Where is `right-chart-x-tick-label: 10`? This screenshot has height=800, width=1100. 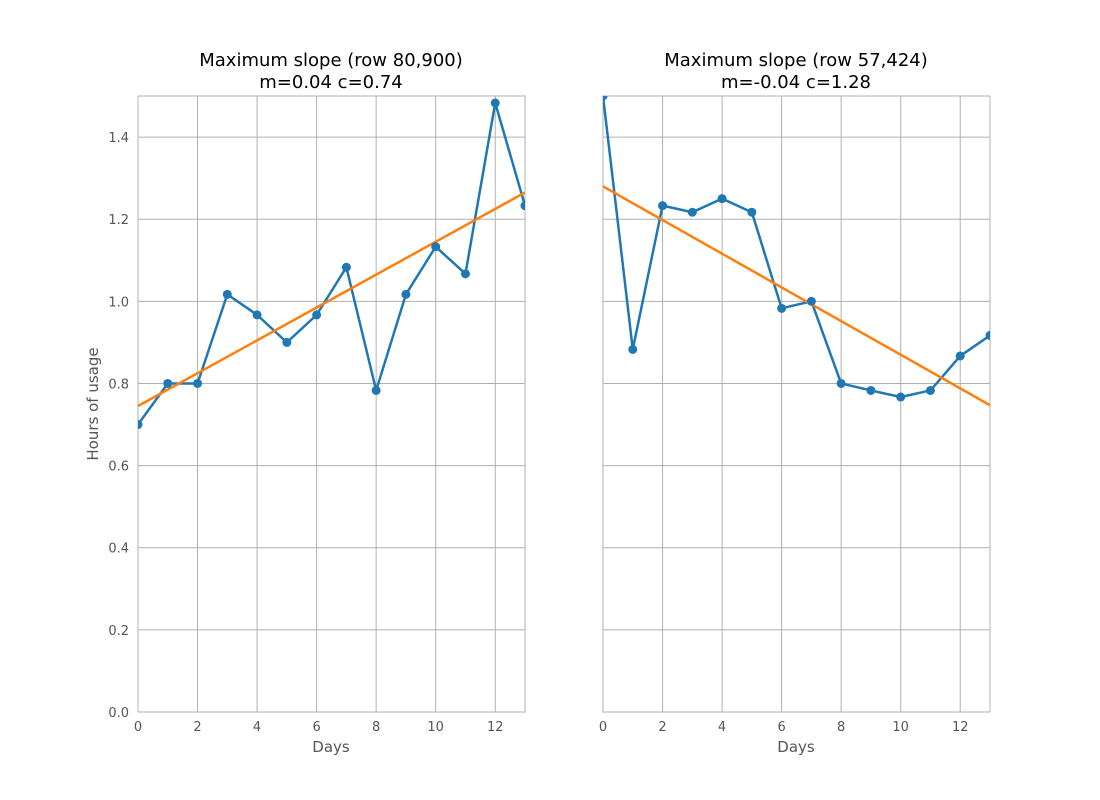 right-chart-x-tick-label: 10 is located at coordinates (900, 727).